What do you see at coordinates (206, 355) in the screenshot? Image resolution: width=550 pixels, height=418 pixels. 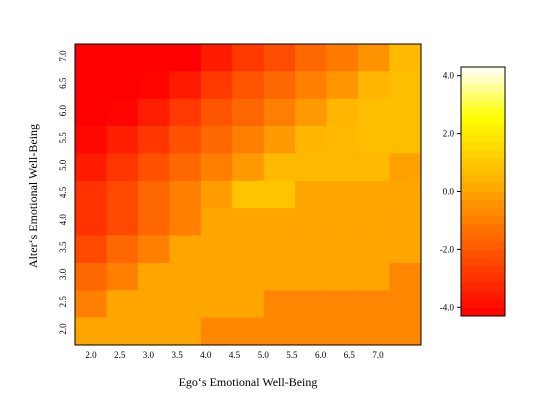 I see `x-tick-label: 4.0` at bounding box center [206, 355].